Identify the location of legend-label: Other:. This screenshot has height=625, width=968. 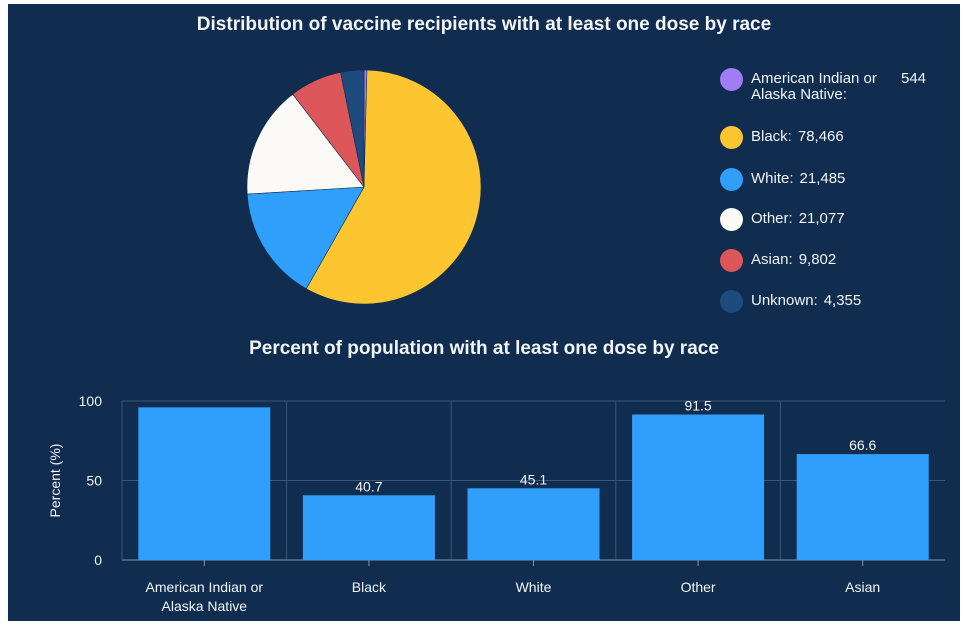
(772, 218).